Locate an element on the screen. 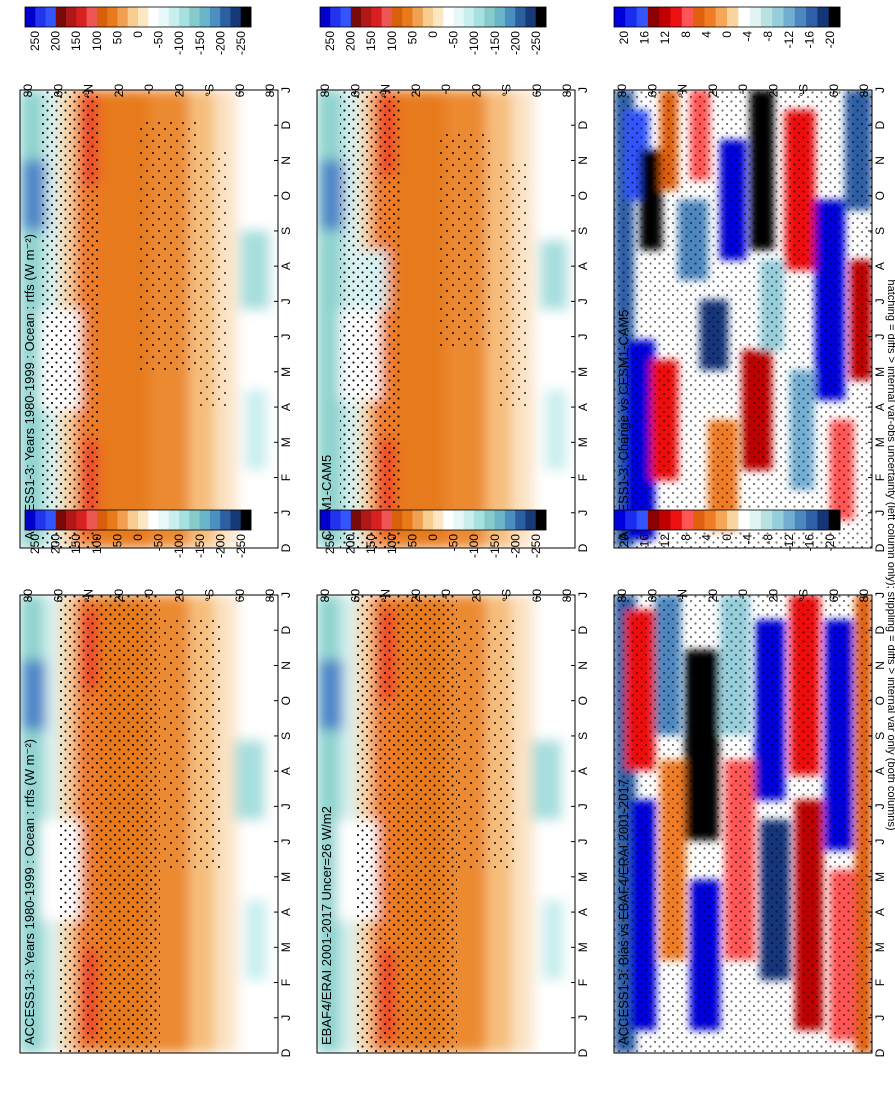 Image resolution: width=895 pixels, height=1105 pixels. y-tick-label: °S is located at coordinates (804, 90).